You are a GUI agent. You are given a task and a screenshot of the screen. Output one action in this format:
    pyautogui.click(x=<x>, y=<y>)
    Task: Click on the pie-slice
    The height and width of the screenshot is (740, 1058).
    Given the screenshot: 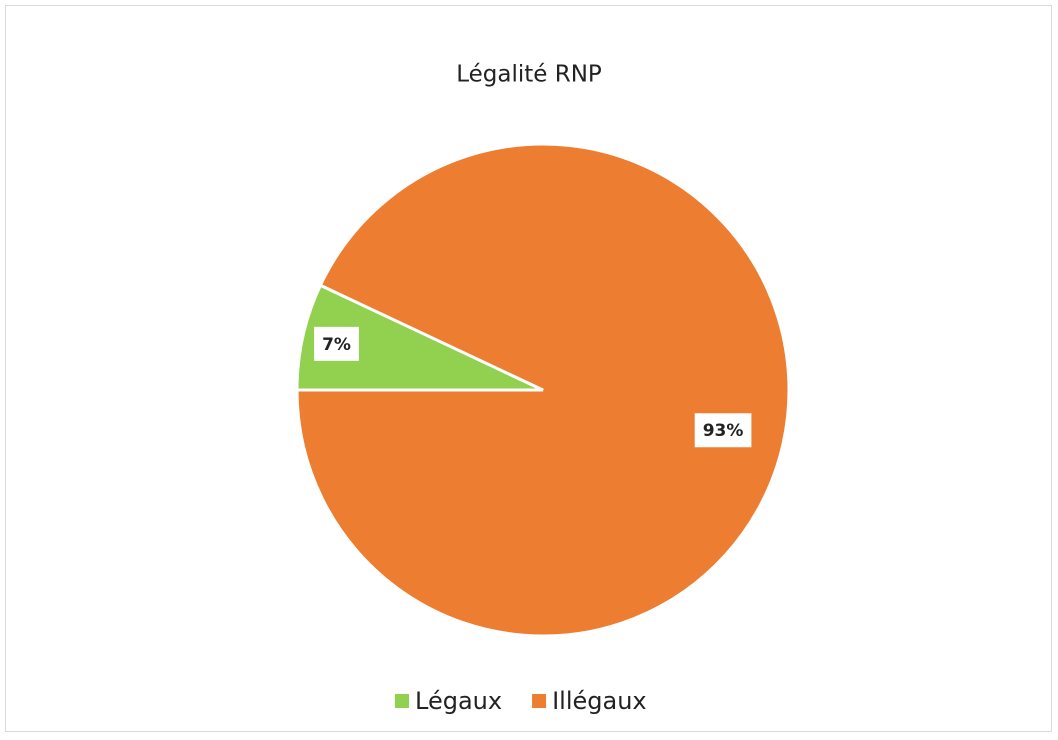 What is the action you would take?
    pyautogui.click(x=419, y=337)
    